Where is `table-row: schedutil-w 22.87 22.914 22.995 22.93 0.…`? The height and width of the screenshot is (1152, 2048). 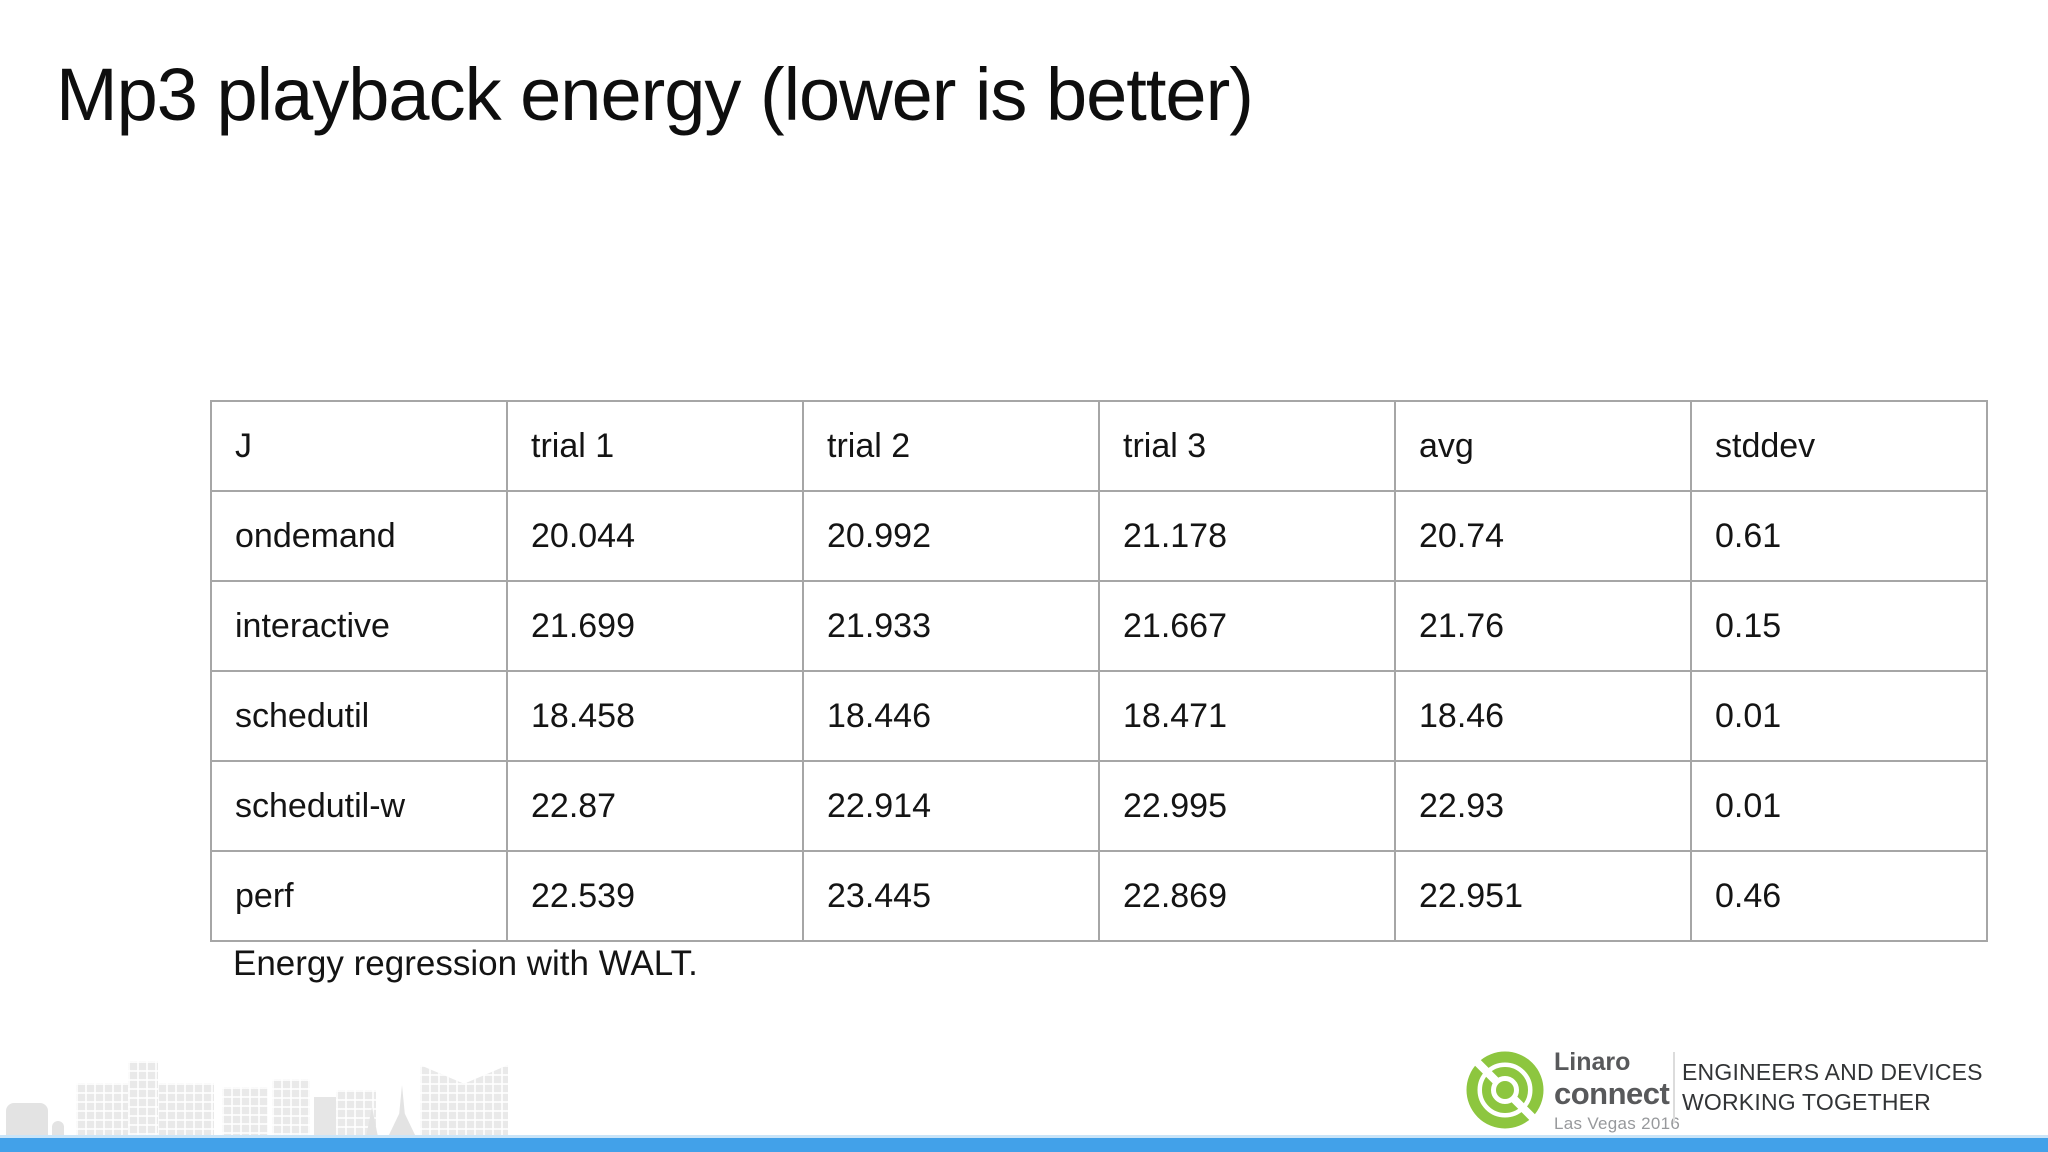 table-row: schedutil-w 22.87 22.914 22.995 22.93 0.… is located at coordinates (1099, 806).